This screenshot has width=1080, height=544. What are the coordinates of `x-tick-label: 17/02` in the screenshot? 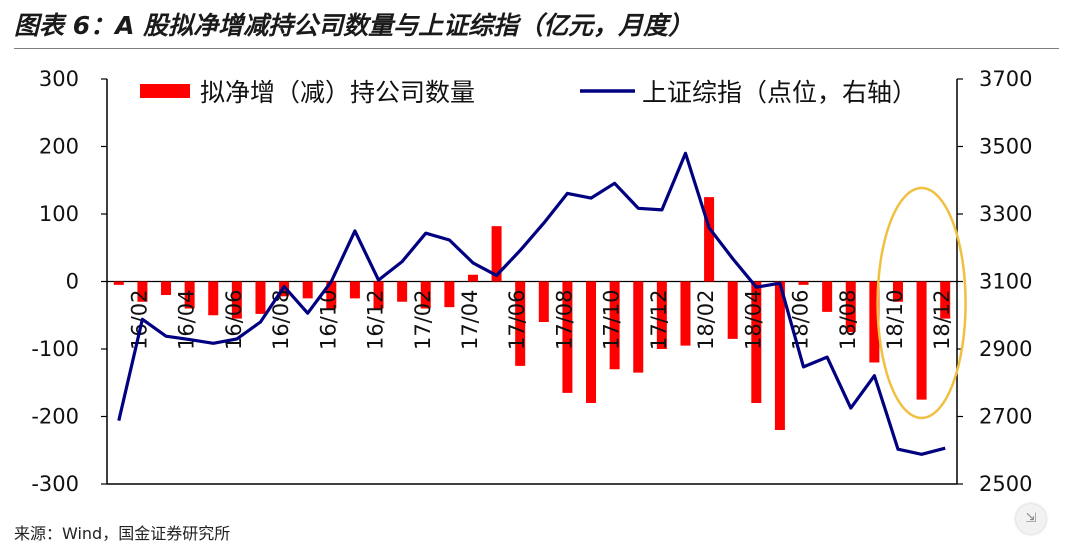 It's located at (423, 320).